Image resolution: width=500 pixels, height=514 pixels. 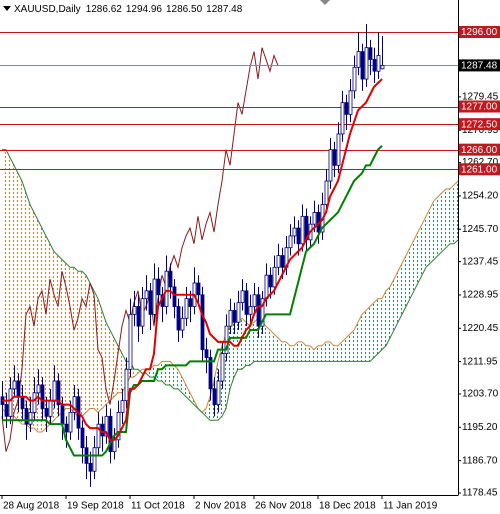 I want to click on x-tick-label: 28 Aug 2018, so click(x=31, y=506).